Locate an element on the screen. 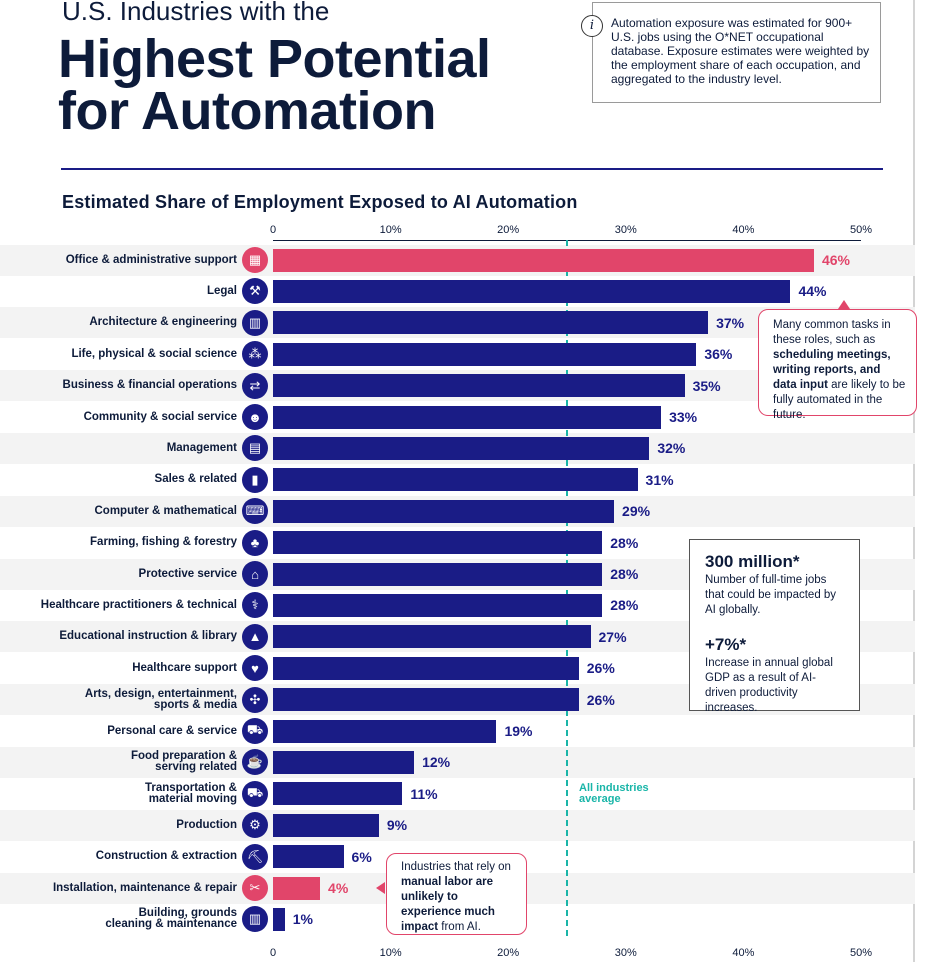 The width and height of the screenshot is (951, 962). category-label: Protective service is located at coordinates (187, 573).